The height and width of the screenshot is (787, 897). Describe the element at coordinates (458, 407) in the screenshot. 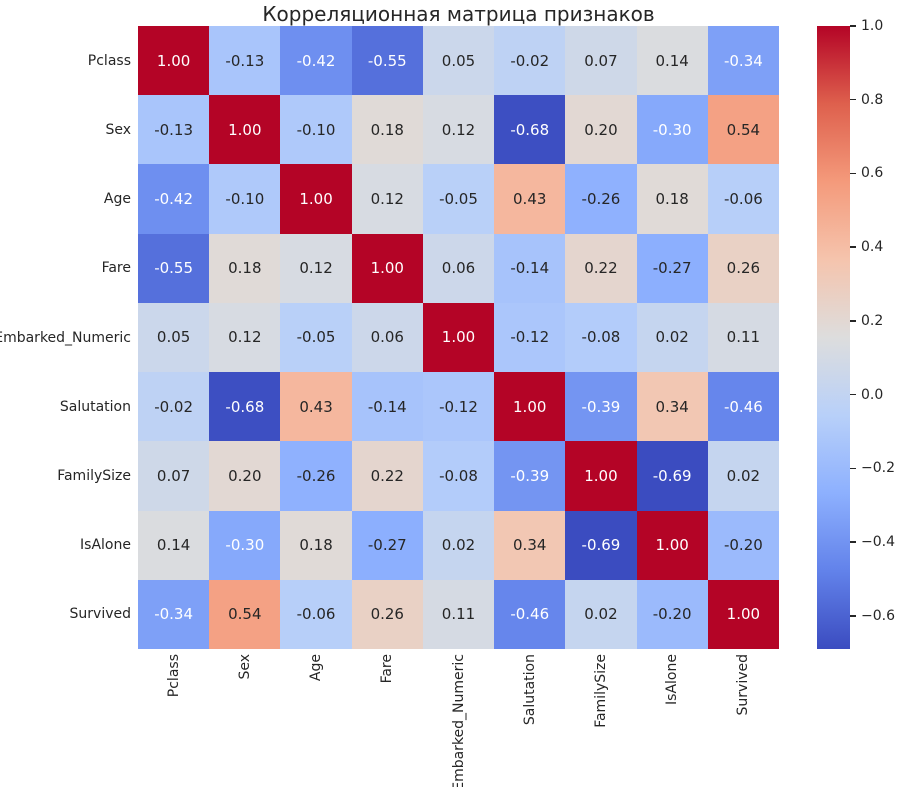

I see `heatmap-cell-Salutation-Embarked_Numeric: -0.12` at that location.